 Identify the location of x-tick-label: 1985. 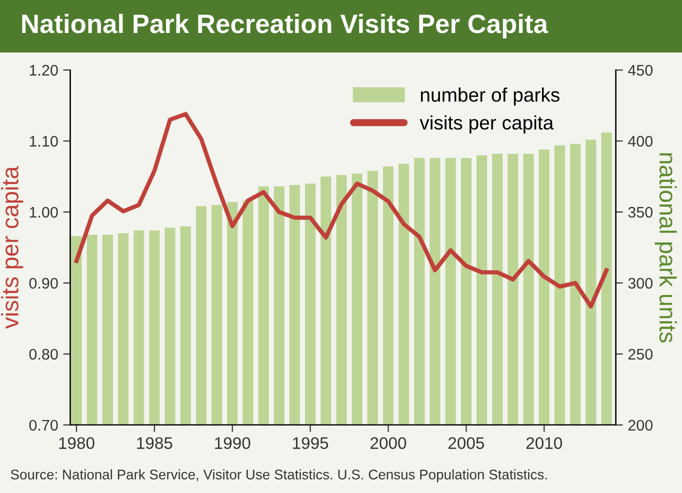
(154, 443).